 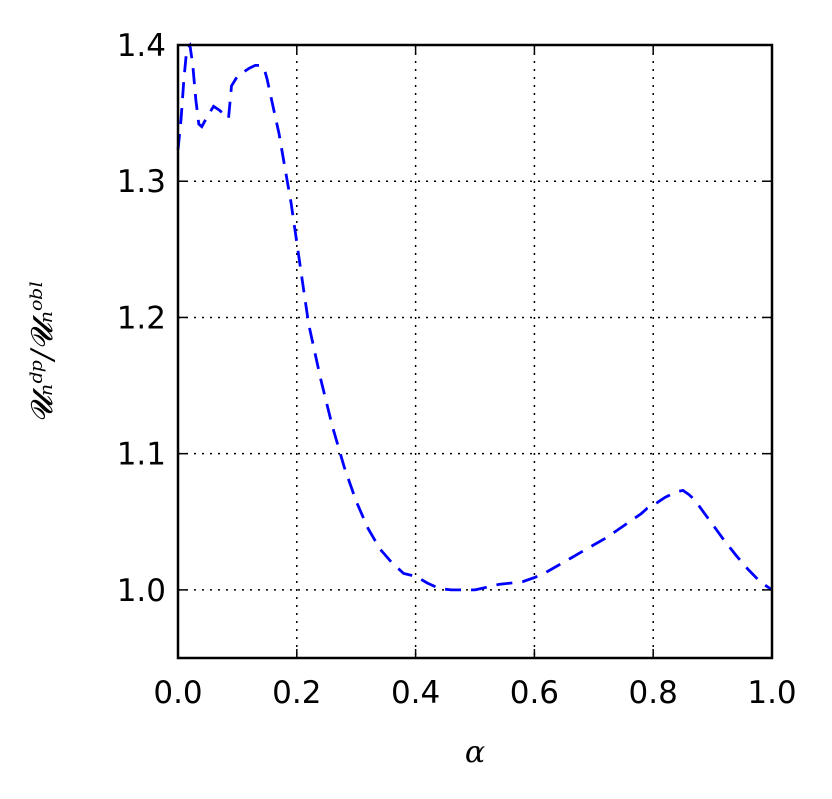 I want to click on y-tick-label: 1.1, so click(x=141, y=455).